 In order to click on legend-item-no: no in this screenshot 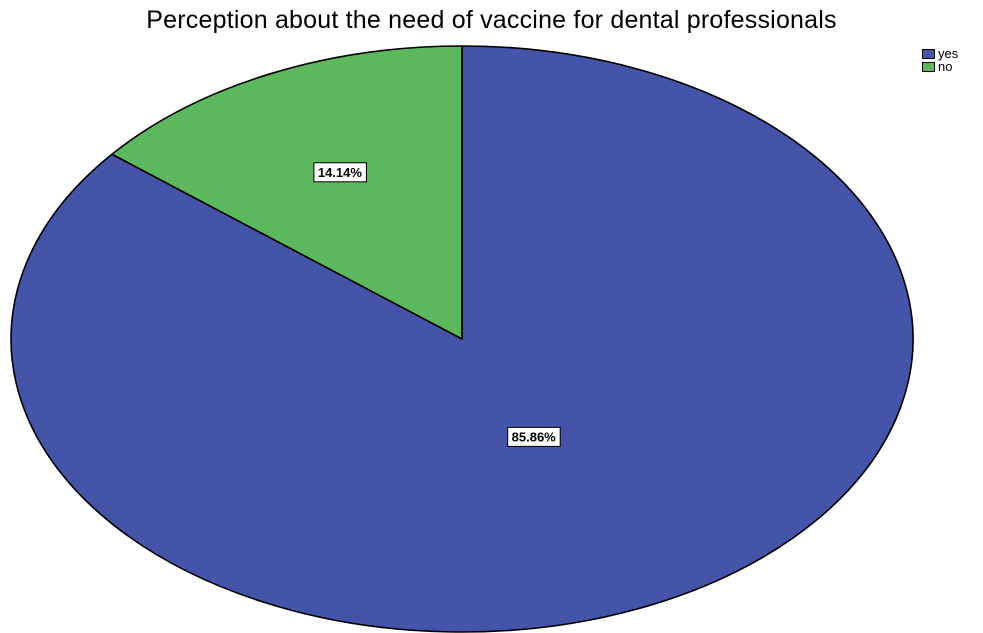, I will do `click(940, 66)`.